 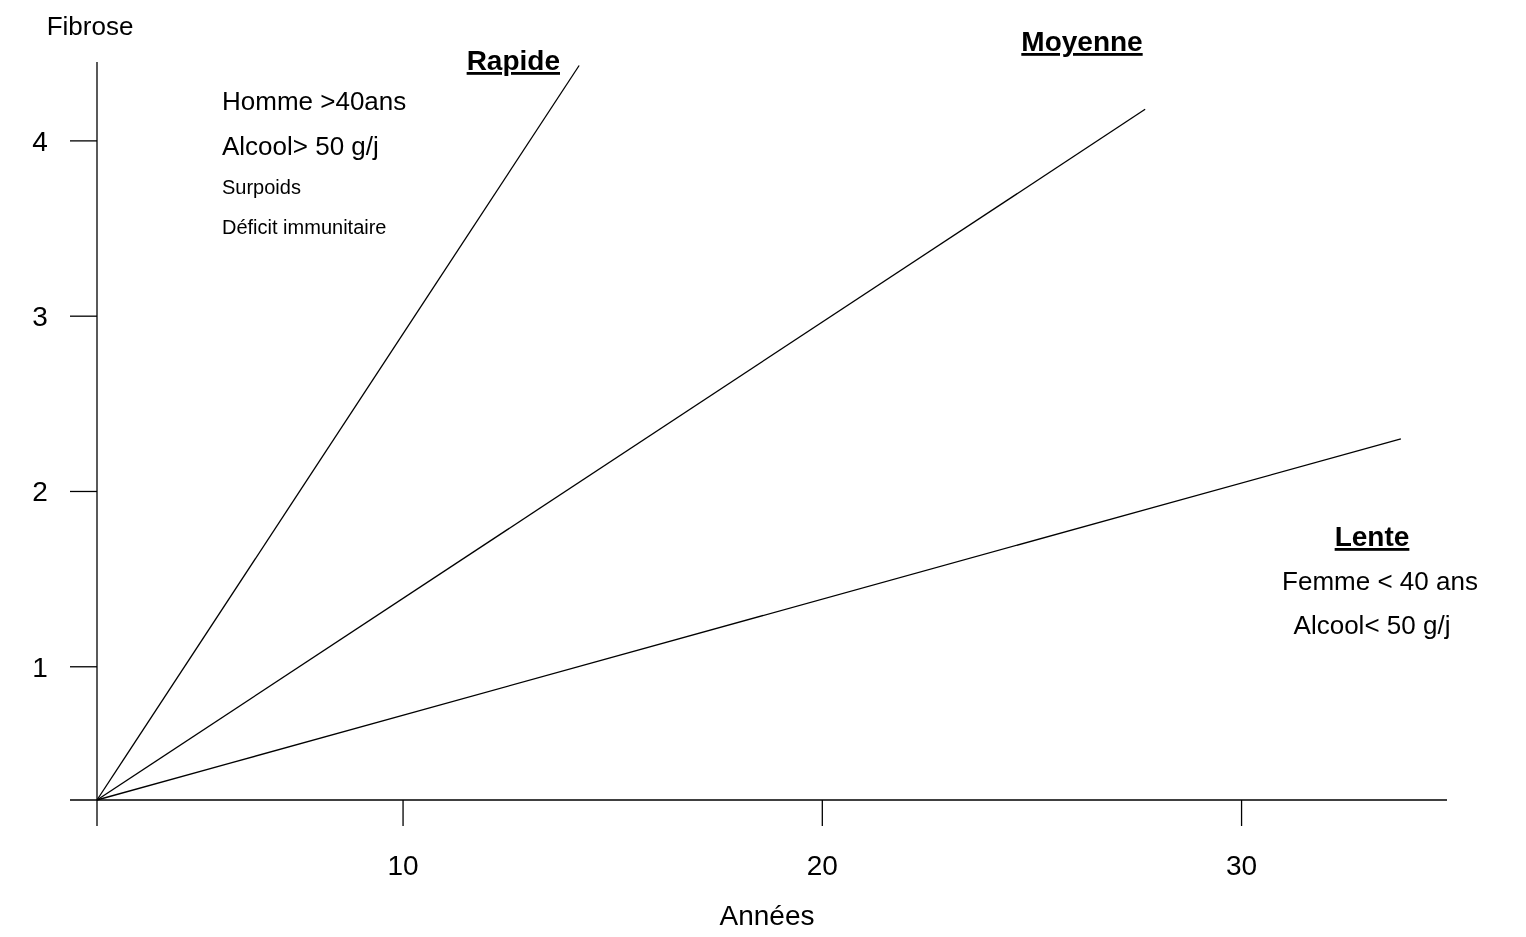 I want to click on x-axis-title: Années, so click(x=767, y=915).